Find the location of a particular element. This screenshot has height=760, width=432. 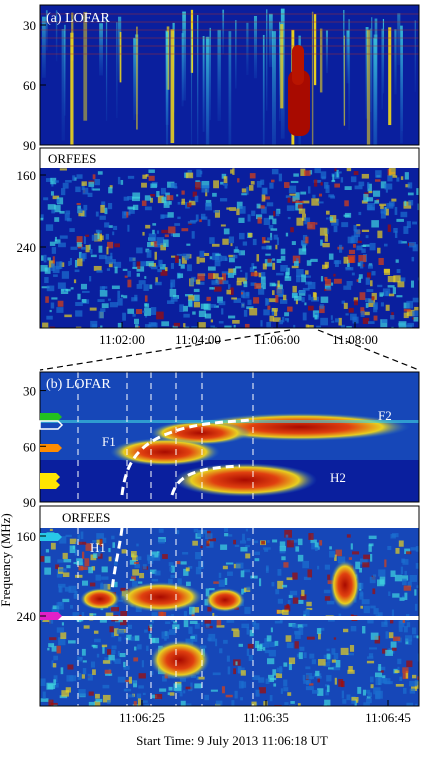

annotation-f2: F2 is located at coordinates (385, 415).